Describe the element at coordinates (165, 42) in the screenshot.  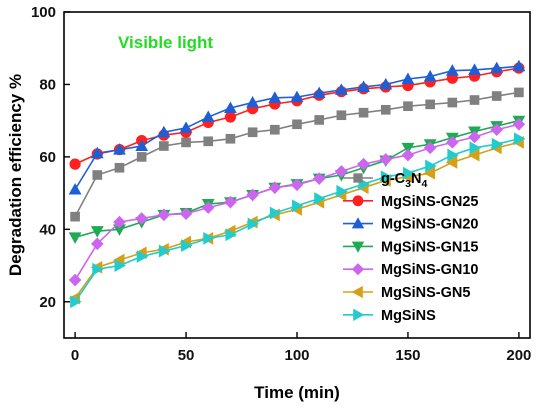
I see `visible-light-annotation: Visible light` at that location.